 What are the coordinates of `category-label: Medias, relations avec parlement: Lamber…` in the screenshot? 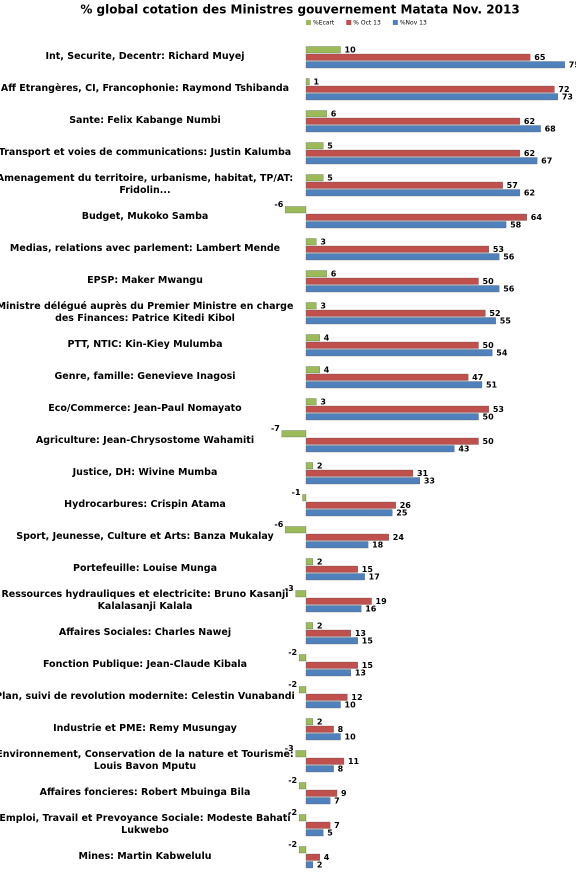 It's located at (145, 248).